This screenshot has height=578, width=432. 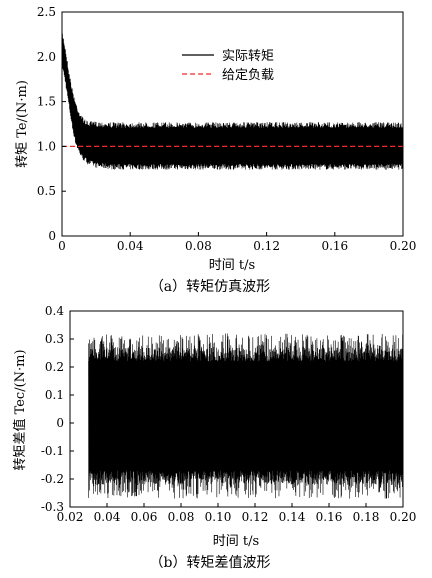 I want to click on x-tick-label: 0.02, so click(x=70, y=517).